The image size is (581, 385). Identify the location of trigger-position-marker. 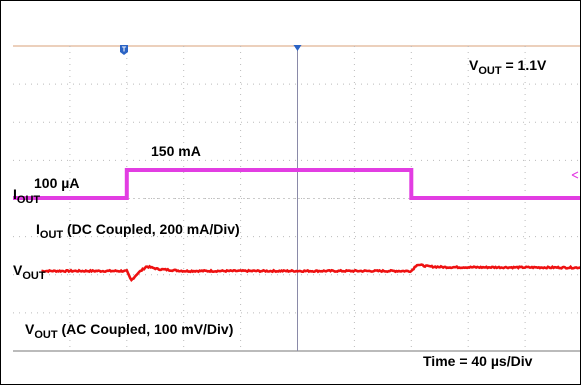
(297, 48).